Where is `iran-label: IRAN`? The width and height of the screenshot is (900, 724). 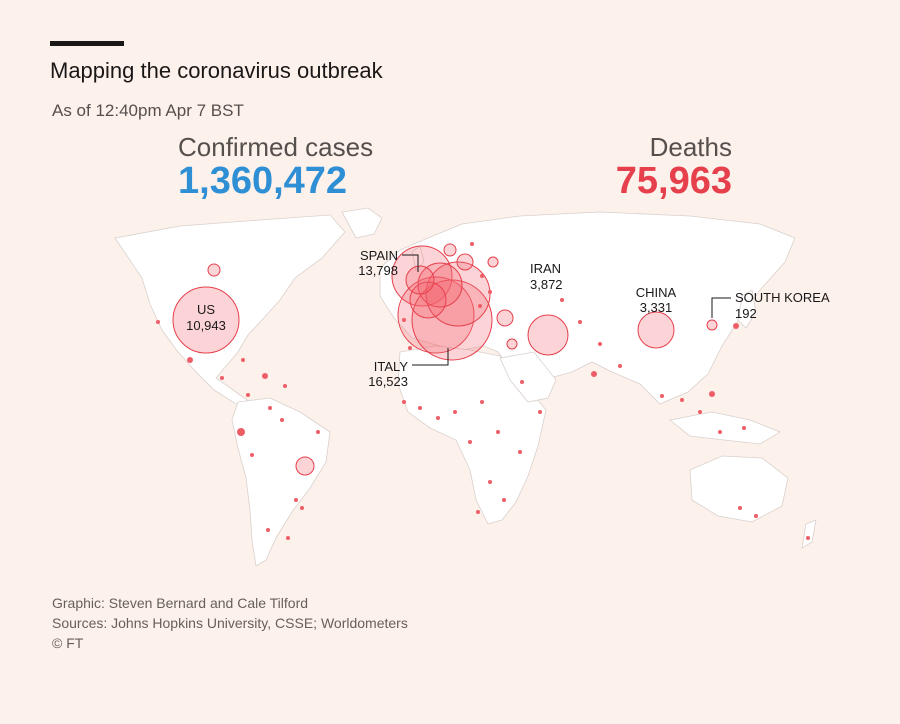
iran-label: IRAN is located at coordinates (545, 268).